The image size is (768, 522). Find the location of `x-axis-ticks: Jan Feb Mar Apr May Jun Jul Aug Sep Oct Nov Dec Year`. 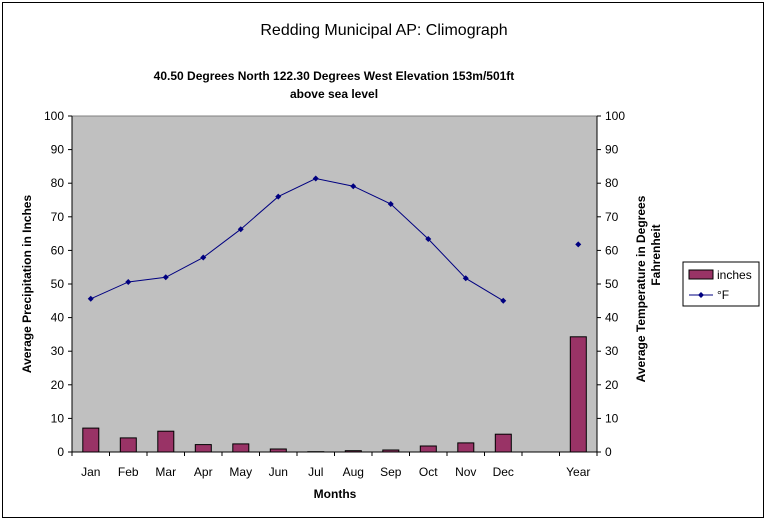

x-axis-ticks: Jan Feb Mar Apr May Jun Jul Aug Sep Oct Nov Dec Year is located at coordinates (334, 465).